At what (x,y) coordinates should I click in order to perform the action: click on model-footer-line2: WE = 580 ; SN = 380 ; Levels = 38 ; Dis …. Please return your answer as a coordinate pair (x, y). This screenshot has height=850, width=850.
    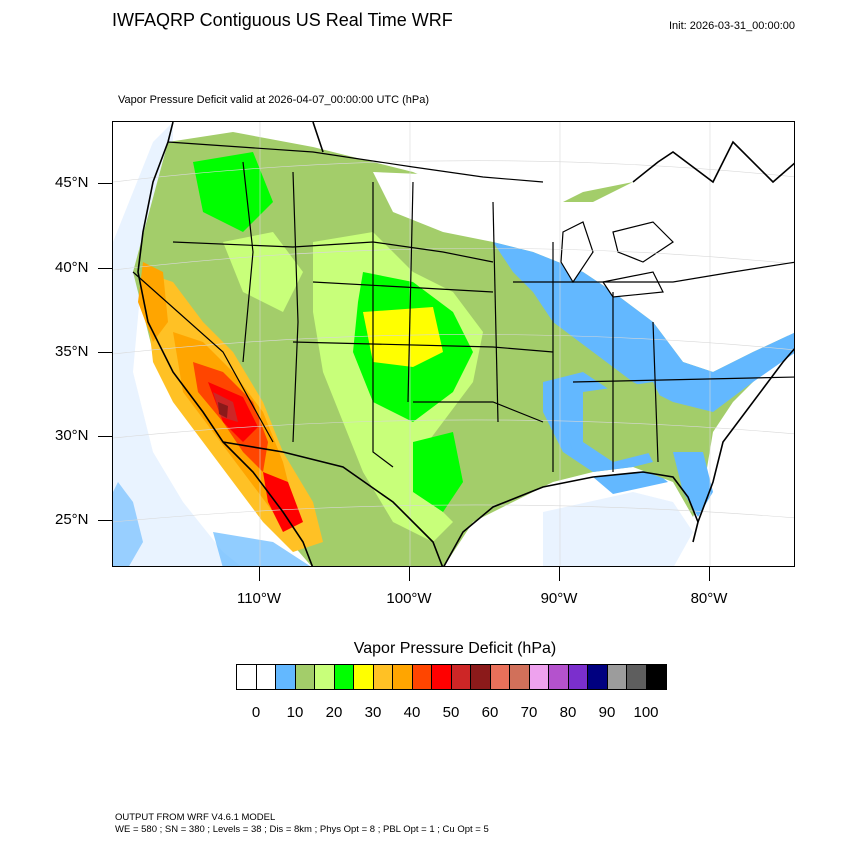
    Looking at the image, I should click on (302, 829).